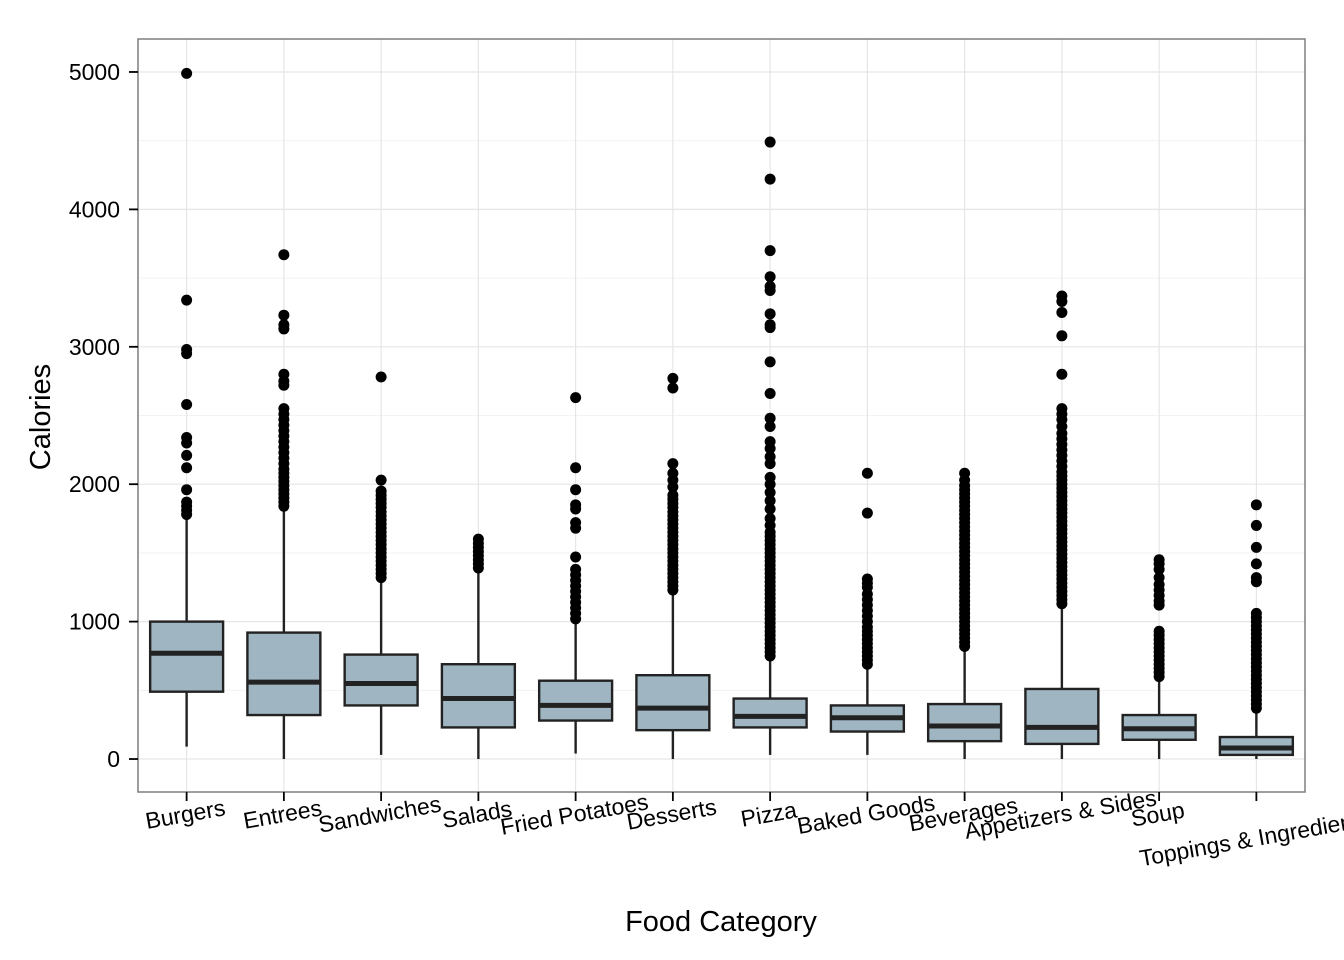 The height and width of the screenshot is (960, 1344). What do you see at coordinates (94, 347) in the screenshot?
I see `y-tick-label: 3000` at bounding box center [94, 347].